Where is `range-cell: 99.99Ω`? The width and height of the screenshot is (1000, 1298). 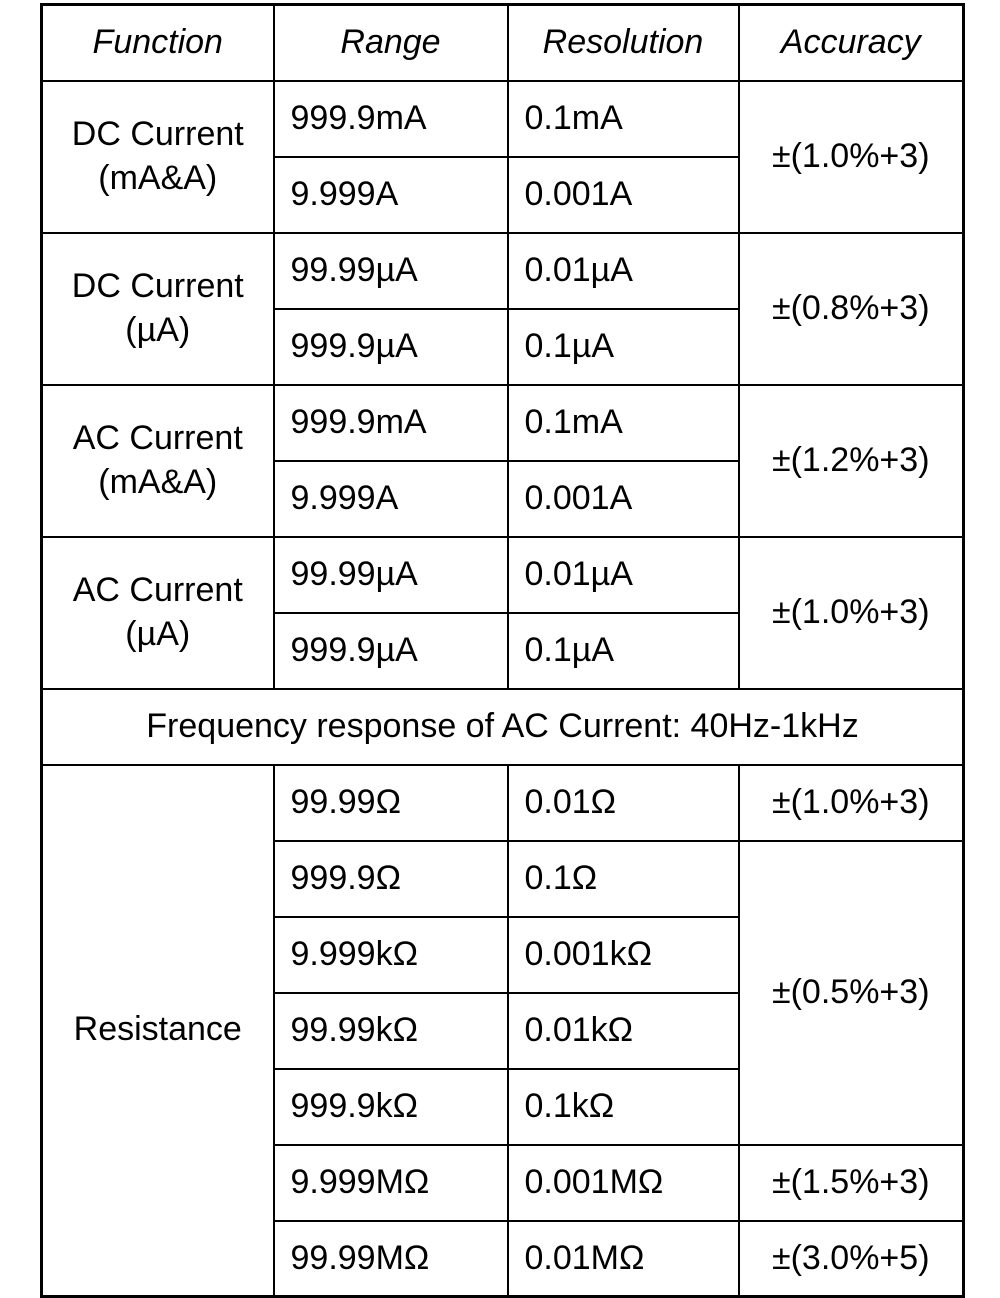 range-cell: 99.99Ω is located at coordinates (390, 802).